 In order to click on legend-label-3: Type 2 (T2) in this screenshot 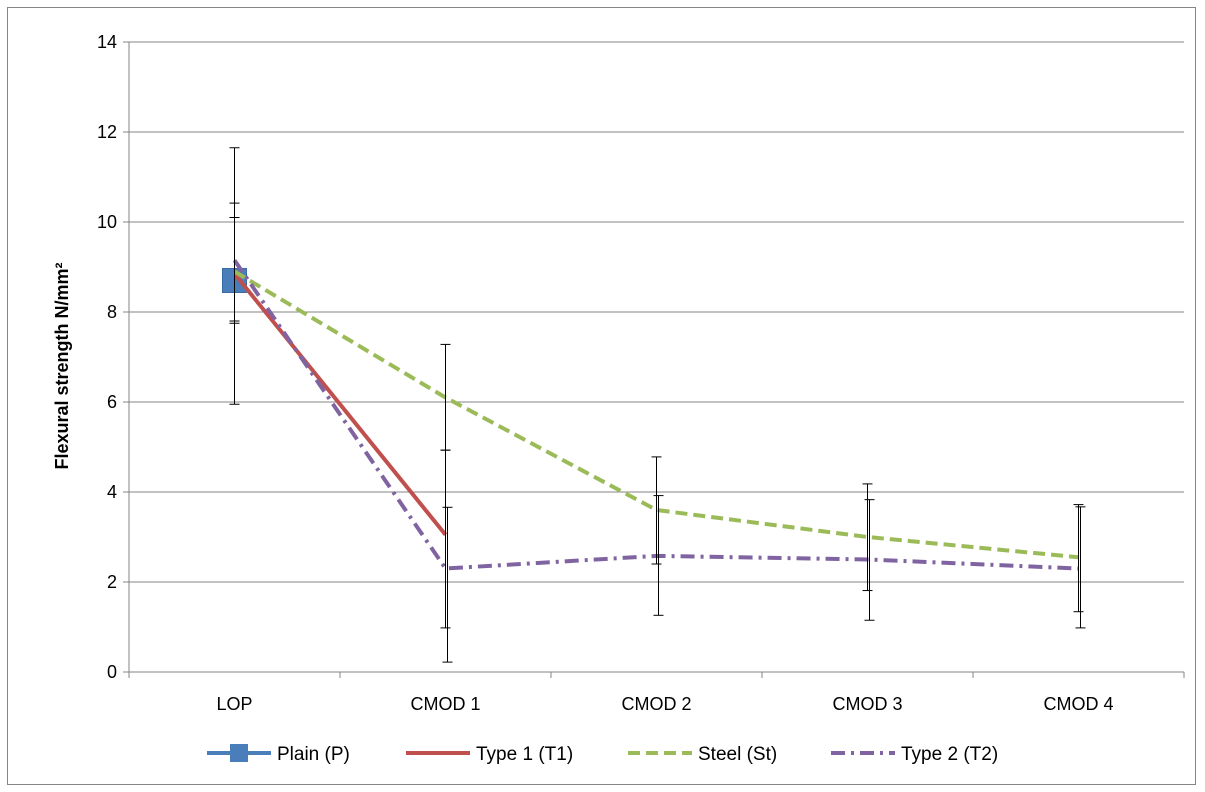, I will do `click(949, 754)`.